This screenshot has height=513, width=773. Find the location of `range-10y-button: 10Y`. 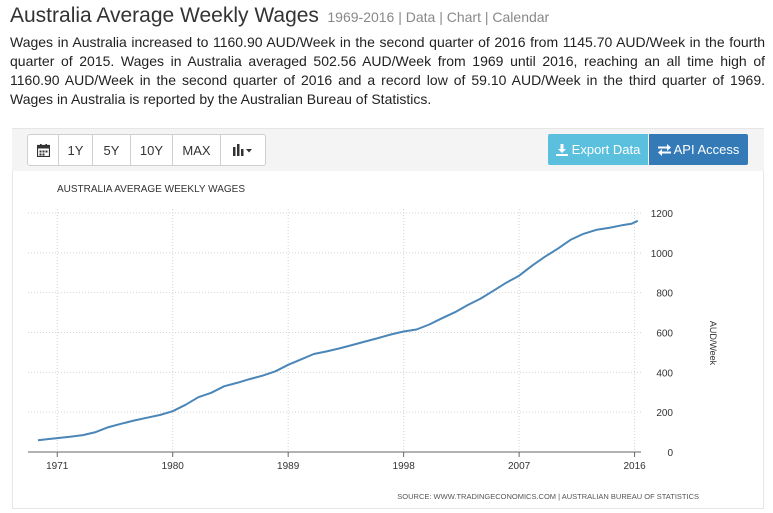

range-10y-button: 10Y is located at coordinates (152, 150).